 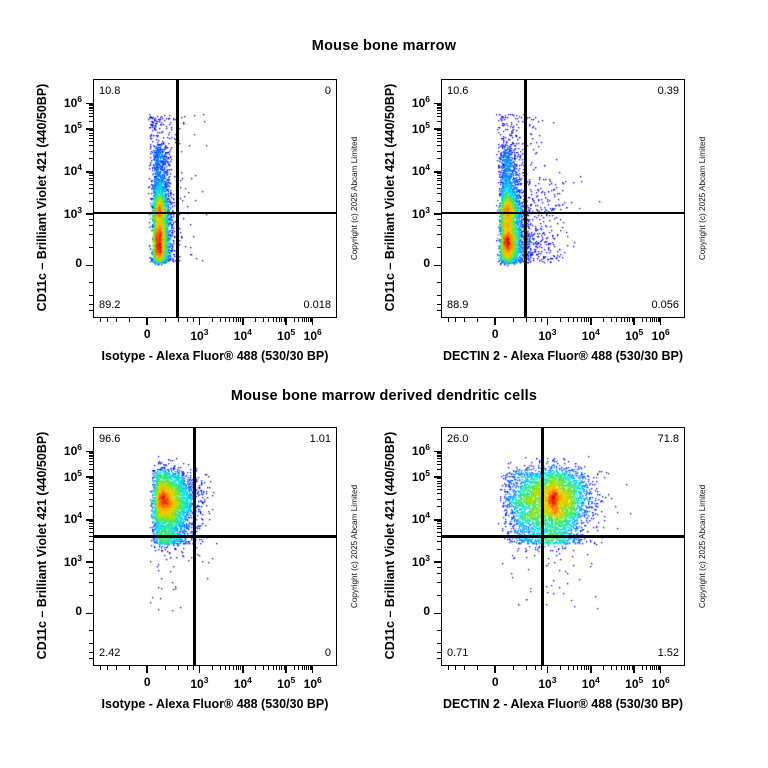 What do you see at coordinates (420, 450) in the screenshot?
I see `y-axis-tick-label: 10⁶` at bounding box center [420, 450].